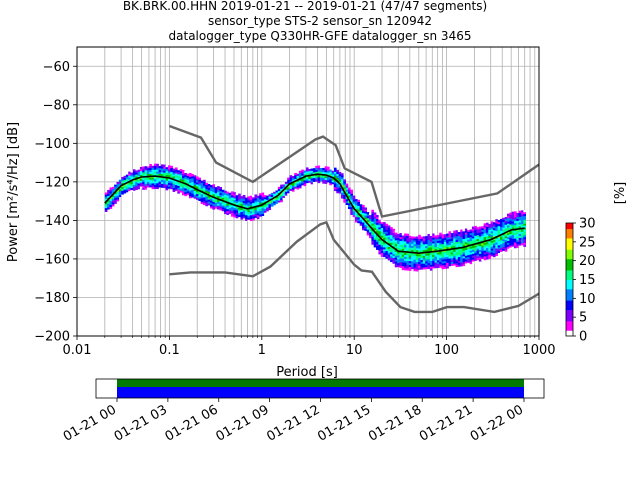  What do you see at coordinates (243, 423) in the screenshot?
I see `timeline-tick-label: 01-21 09` at bounding box center [243, 423].